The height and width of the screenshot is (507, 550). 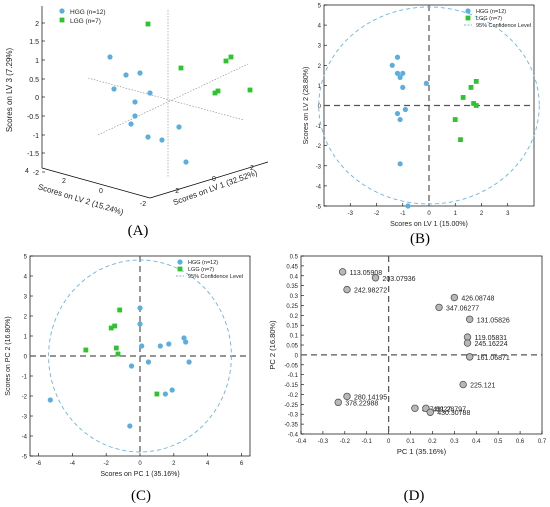 I want to click on x-tick-label: -0.3, so click(x=323, y=442).